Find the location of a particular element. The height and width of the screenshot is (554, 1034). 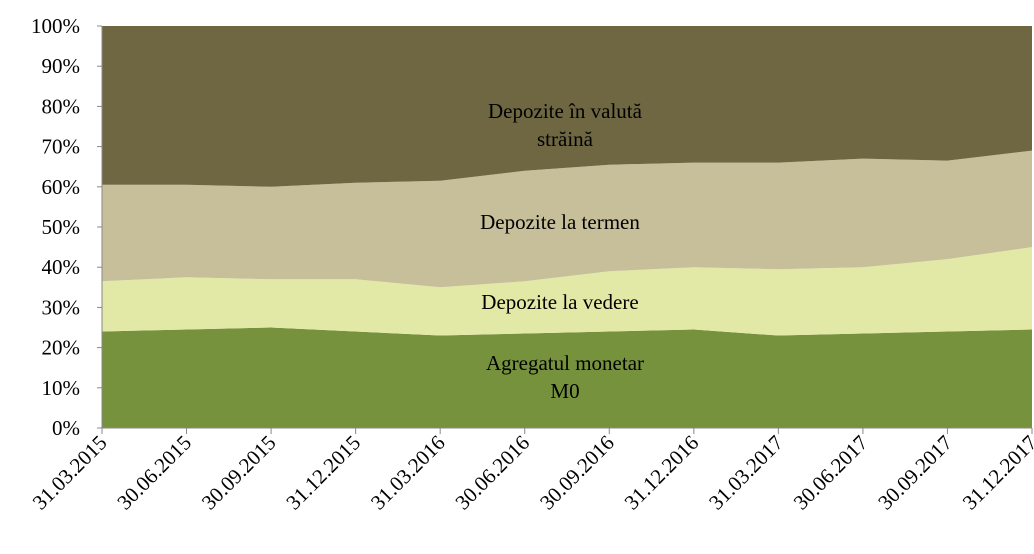

y-tick-label: 10% is located at coordinates (61, 388).